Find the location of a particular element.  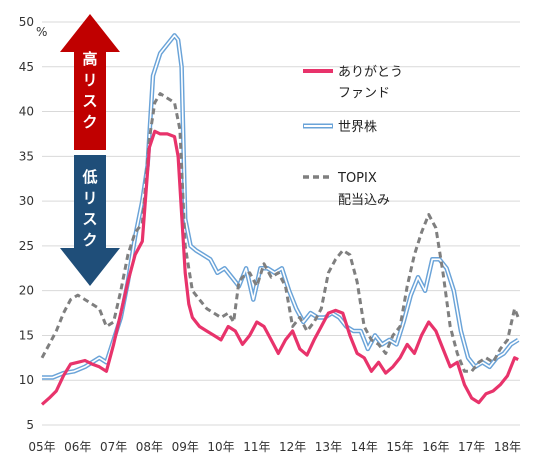

x-tick-label: 09年 is located at coordinates (185, 447).